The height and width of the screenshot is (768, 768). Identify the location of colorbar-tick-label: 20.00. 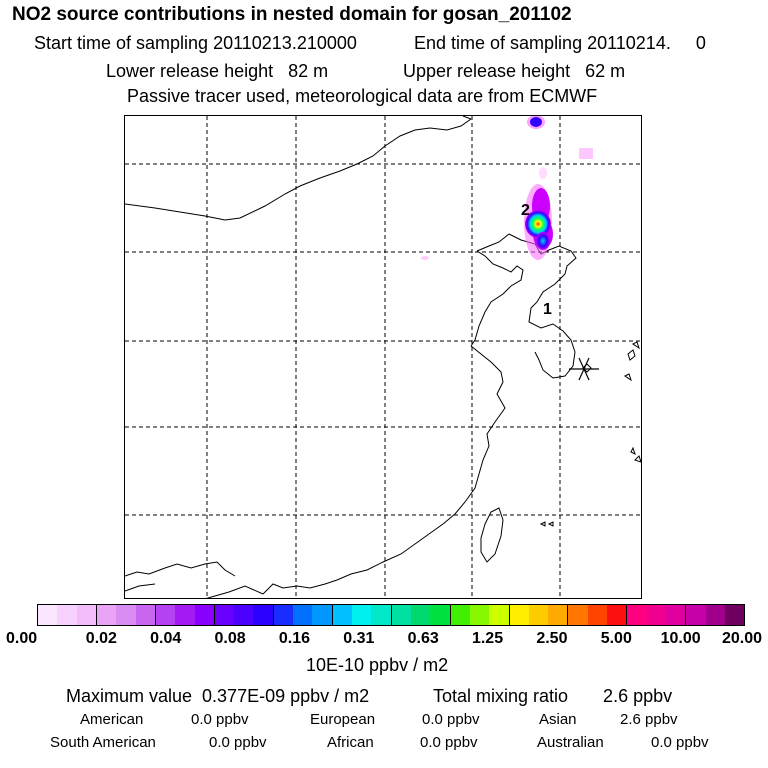
(741, 638).